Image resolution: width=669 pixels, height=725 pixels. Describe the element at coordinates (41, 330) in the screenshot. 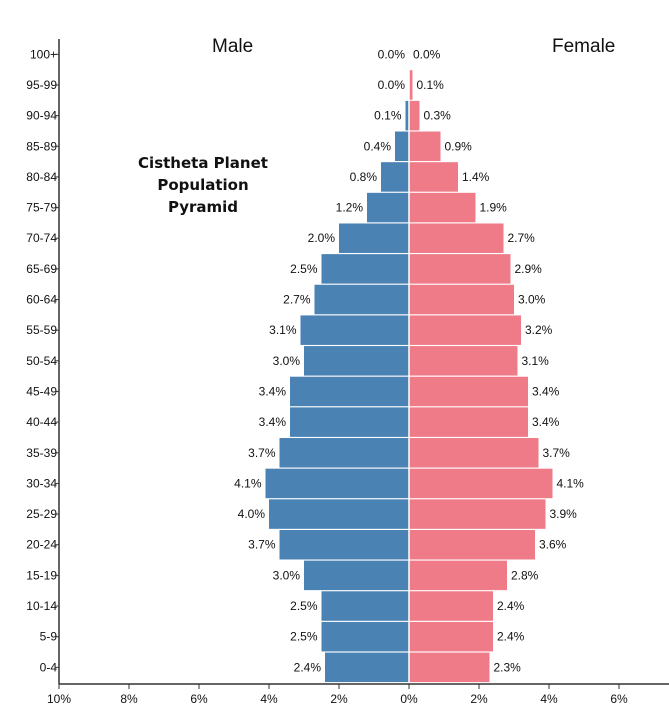

I see `age-group-label: 55-59` at that location.